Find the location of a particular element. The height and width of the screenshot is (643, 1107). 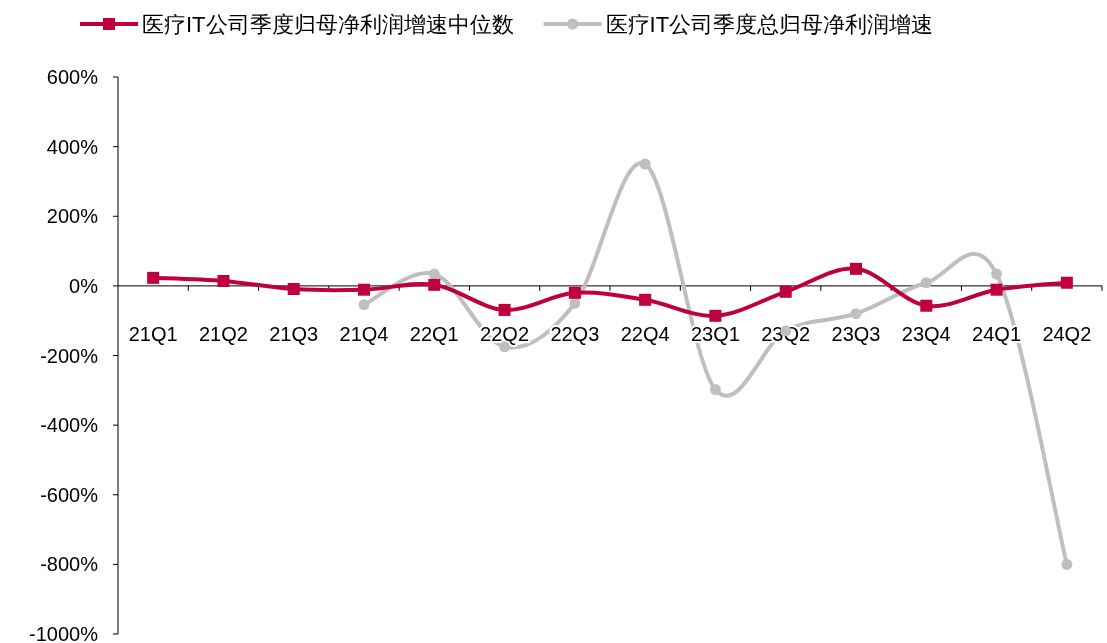

x-tick-label: 22Q1 is located at coordinates (434, 333).